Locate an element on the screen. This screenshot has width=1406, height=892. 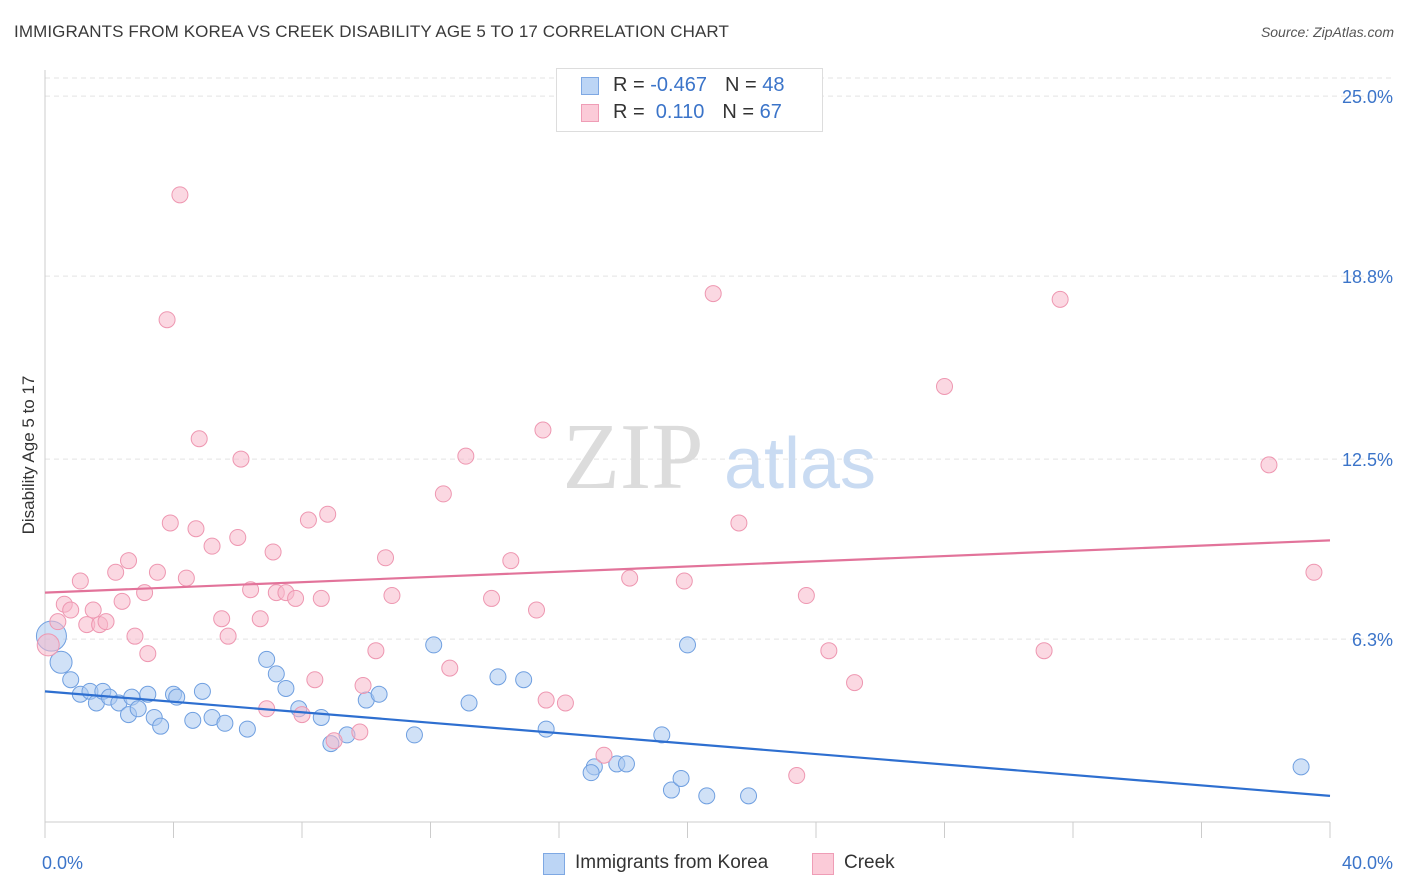
watermark-atlas: atlas is located at coordinates (800, 464).